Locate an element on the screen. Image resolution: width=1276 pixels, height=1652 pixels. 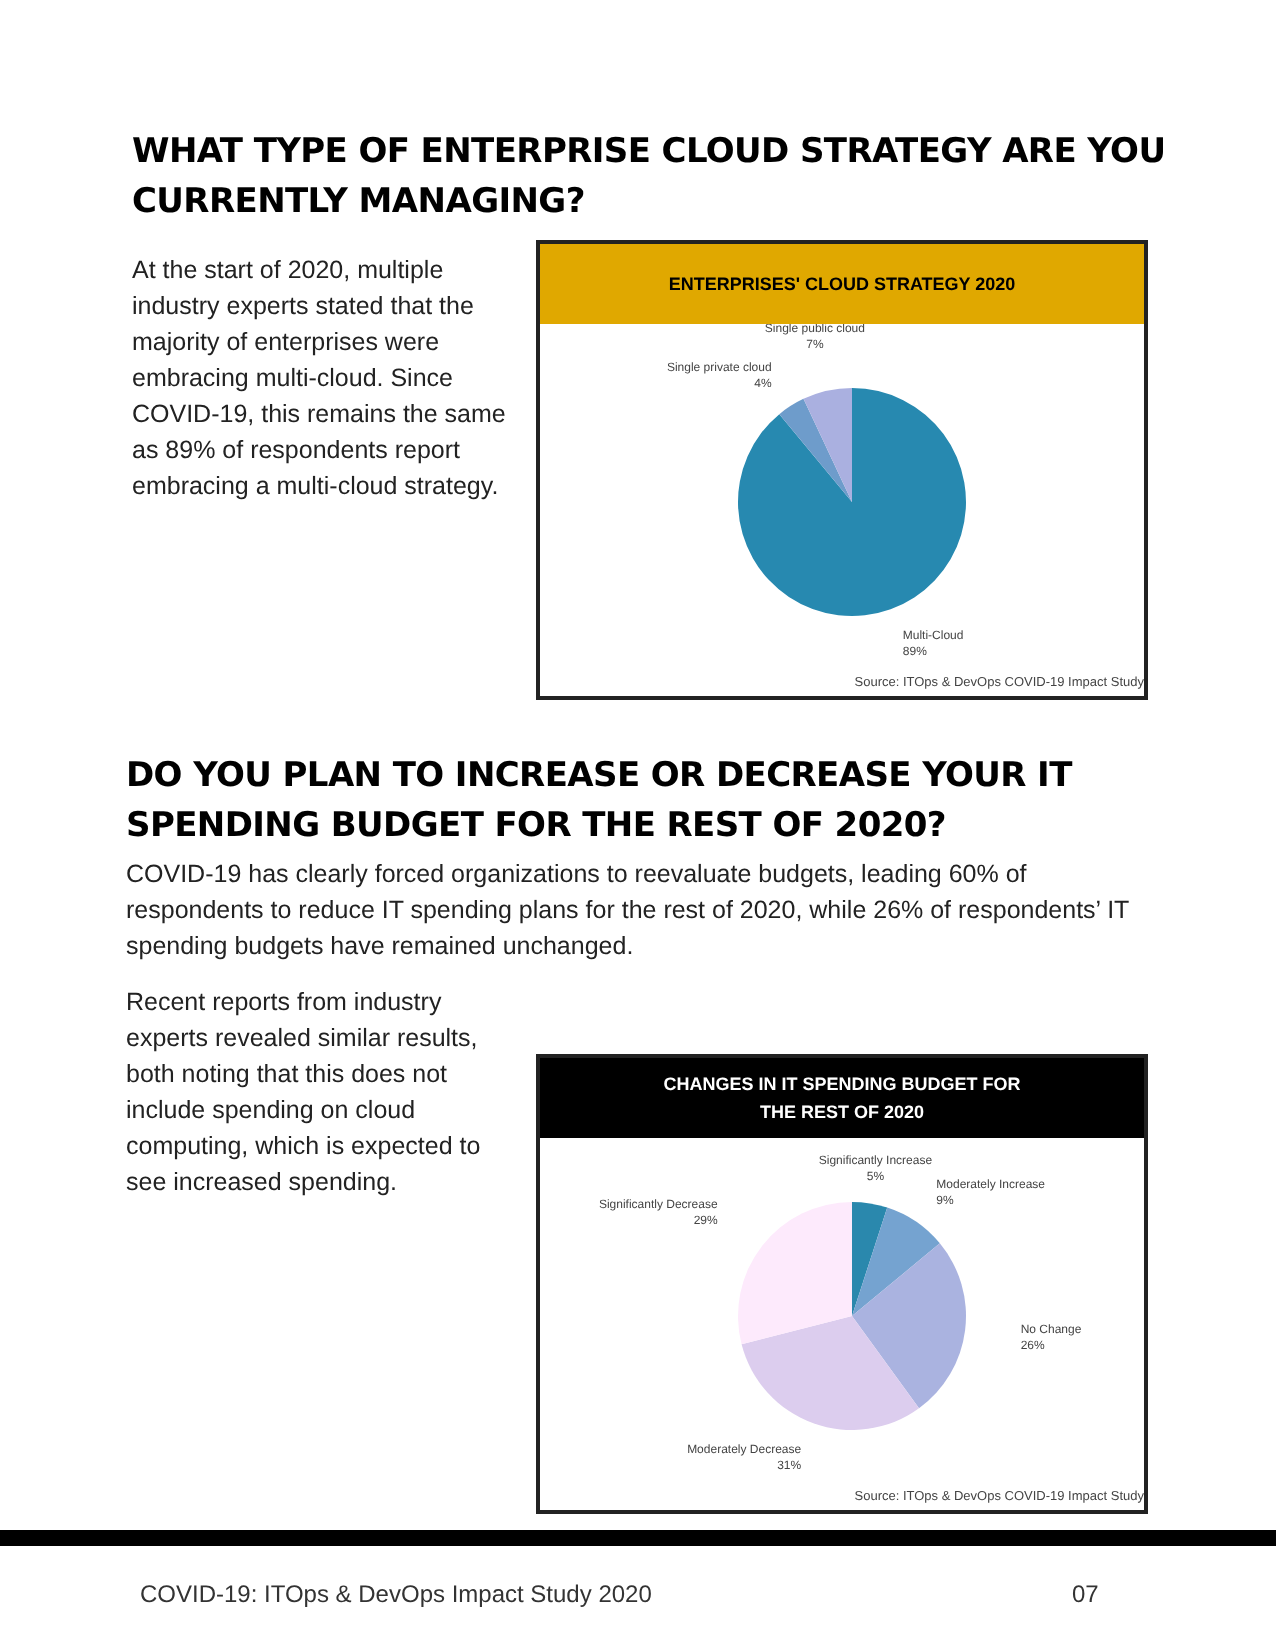
text: Recent reports from industry experts revealed similar results, both noting that this does not include spending on cloud computing, which is expected to see increased spending. is located at coordinates (304, 1093).